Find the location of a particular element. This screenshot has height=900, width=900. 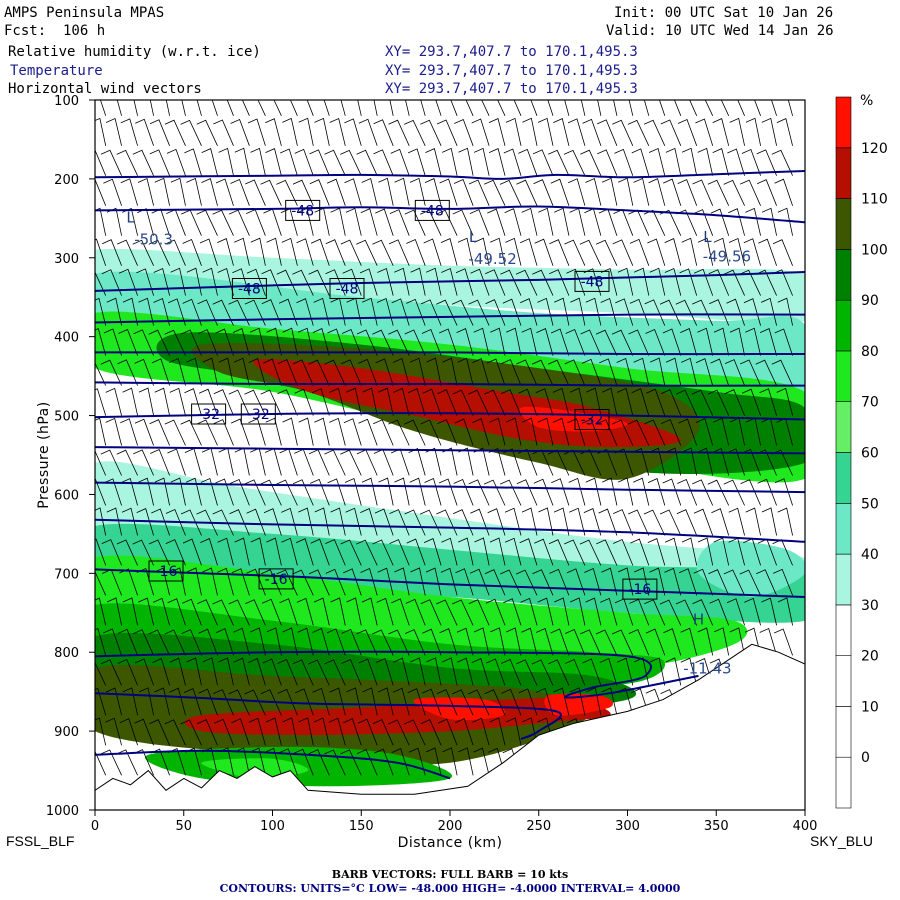

field-3-xy: XY= 293.7,407.7 to 170.1,495.3 is located at coordinates (511, 89).